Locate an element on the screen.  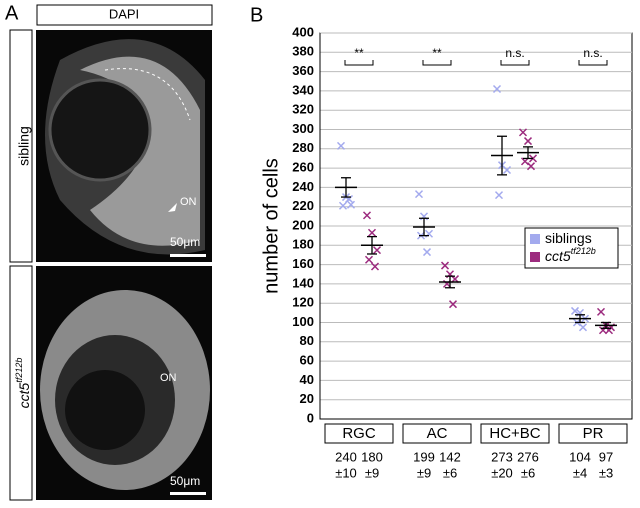
y-tick-label: 0 is located at coordinates (310, 417).